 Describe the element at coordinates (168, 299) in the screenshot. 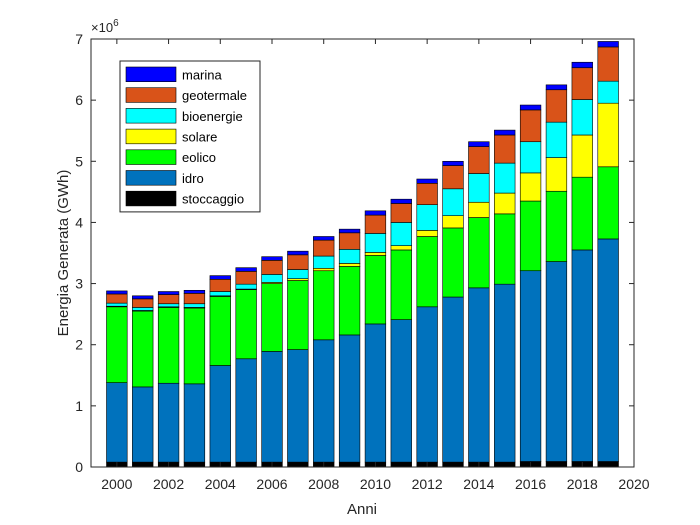

I see `bar-geotermale-2002` at that location.